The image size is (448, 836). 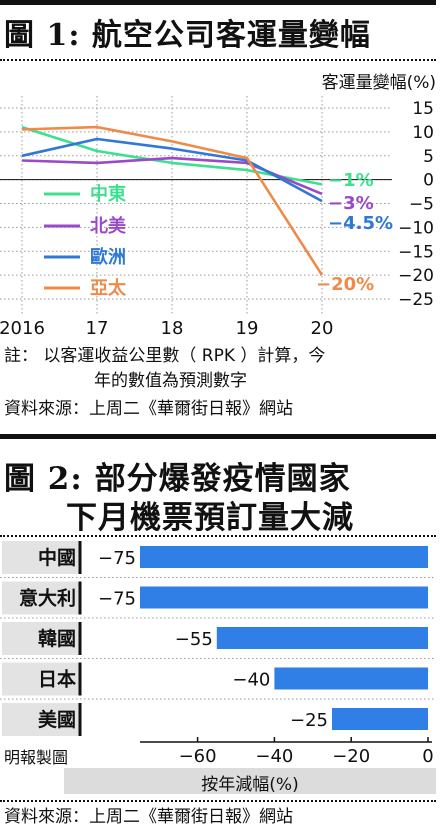 What do you see at coordinates (108, 194) in the screenshot?
I see `legend-label: 中東` at bounding box center [108, 194].